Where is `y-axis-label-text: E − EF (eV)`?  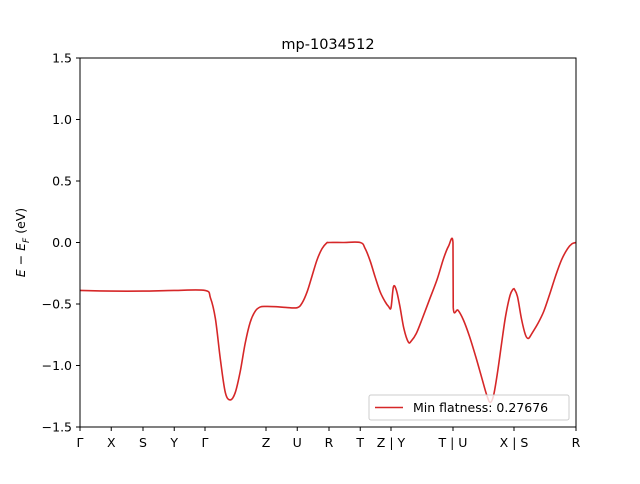 y-axis-label-text: E − EF (eV) is located at coordinates (22, 242).